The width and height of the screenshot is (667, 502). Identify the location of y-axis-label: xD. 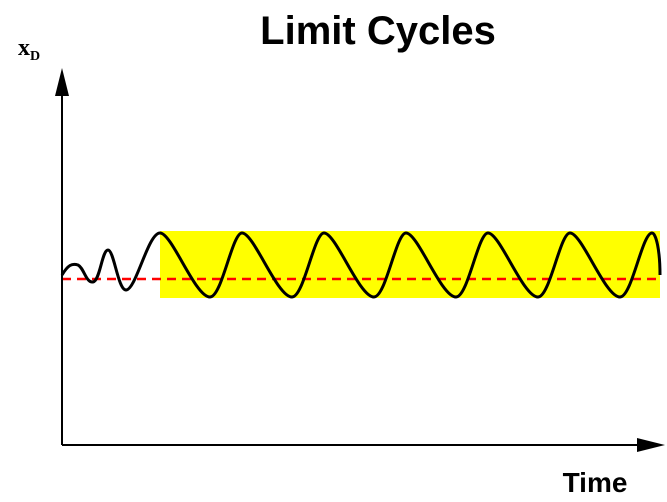
(29, 49).